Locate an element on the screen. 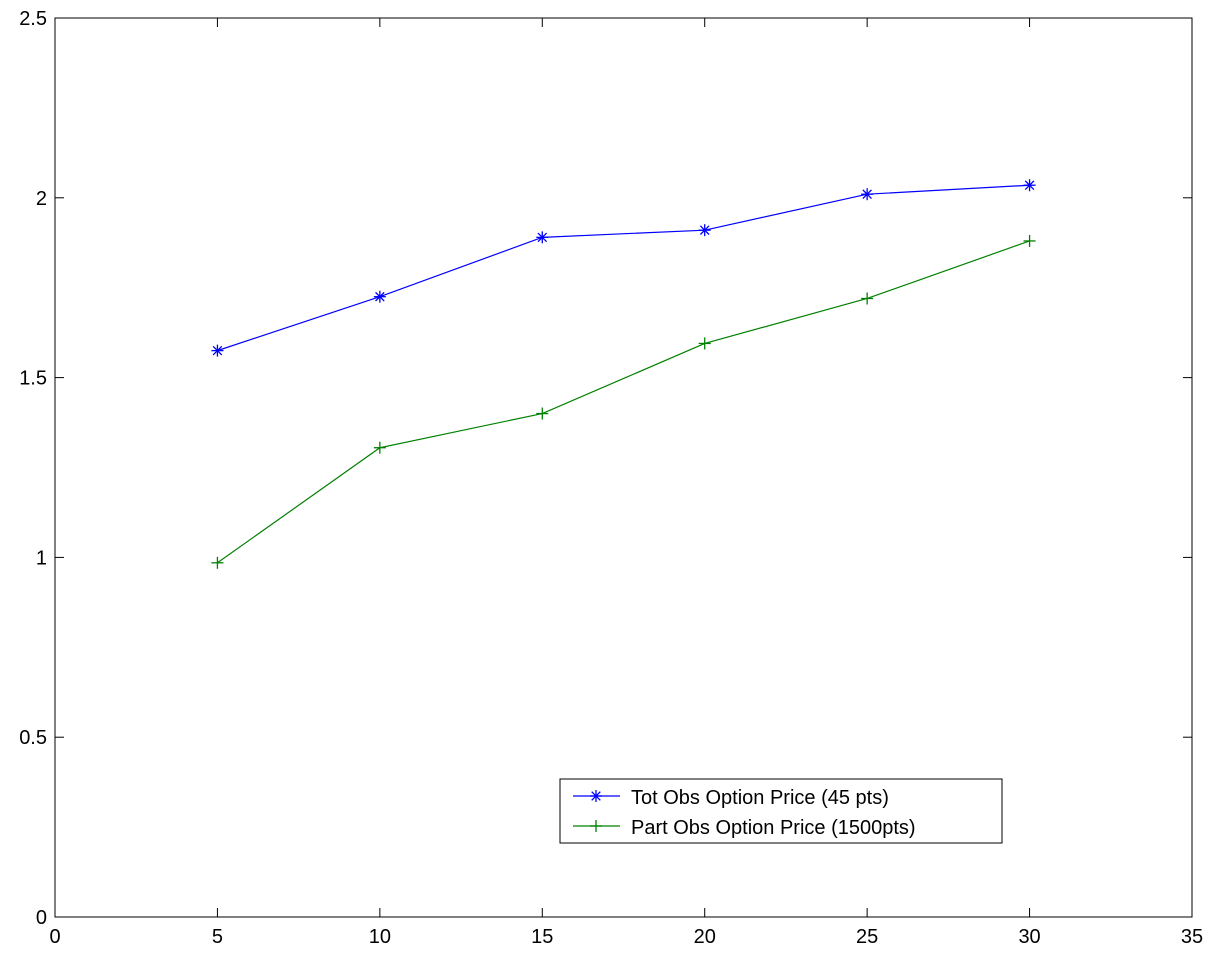  x-tick-label: 10 is located at coordinates (380, 937).